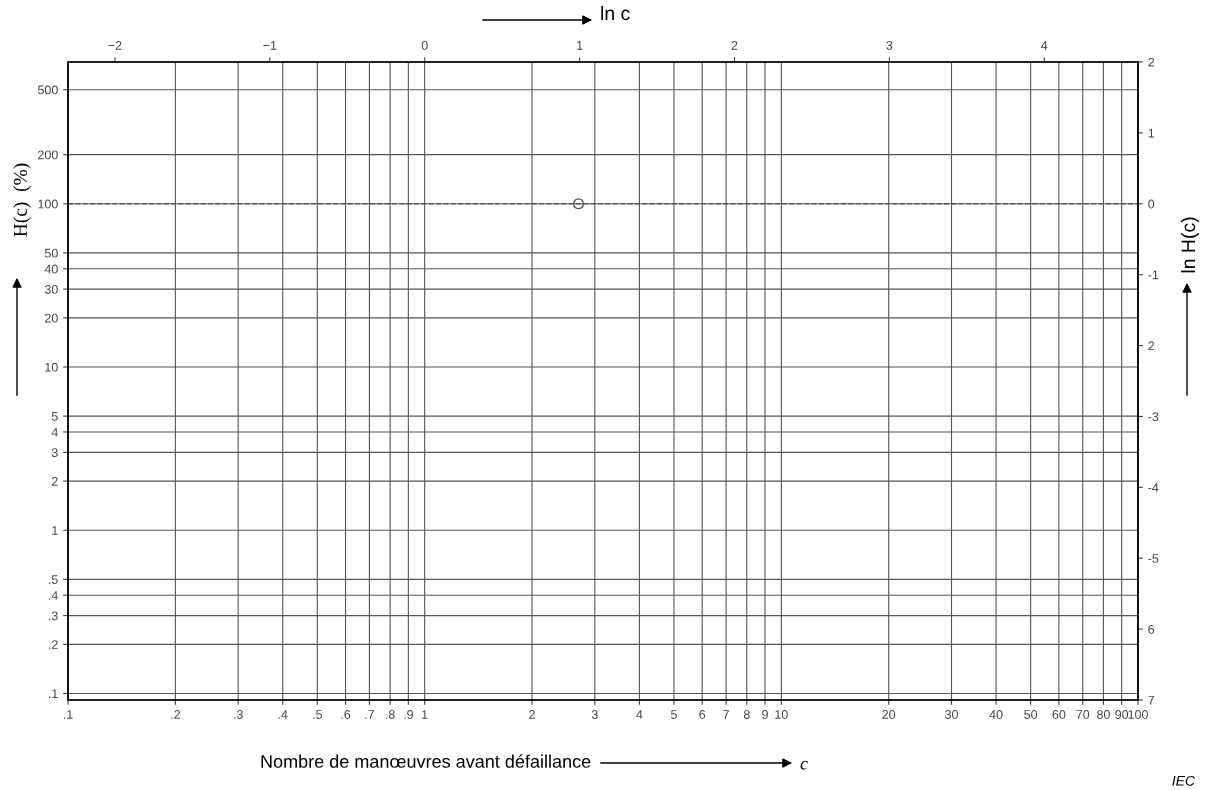  Describe the element at coordinates (115, 45) in the screenshot. I see `x2-tick-label: −2` at that location.